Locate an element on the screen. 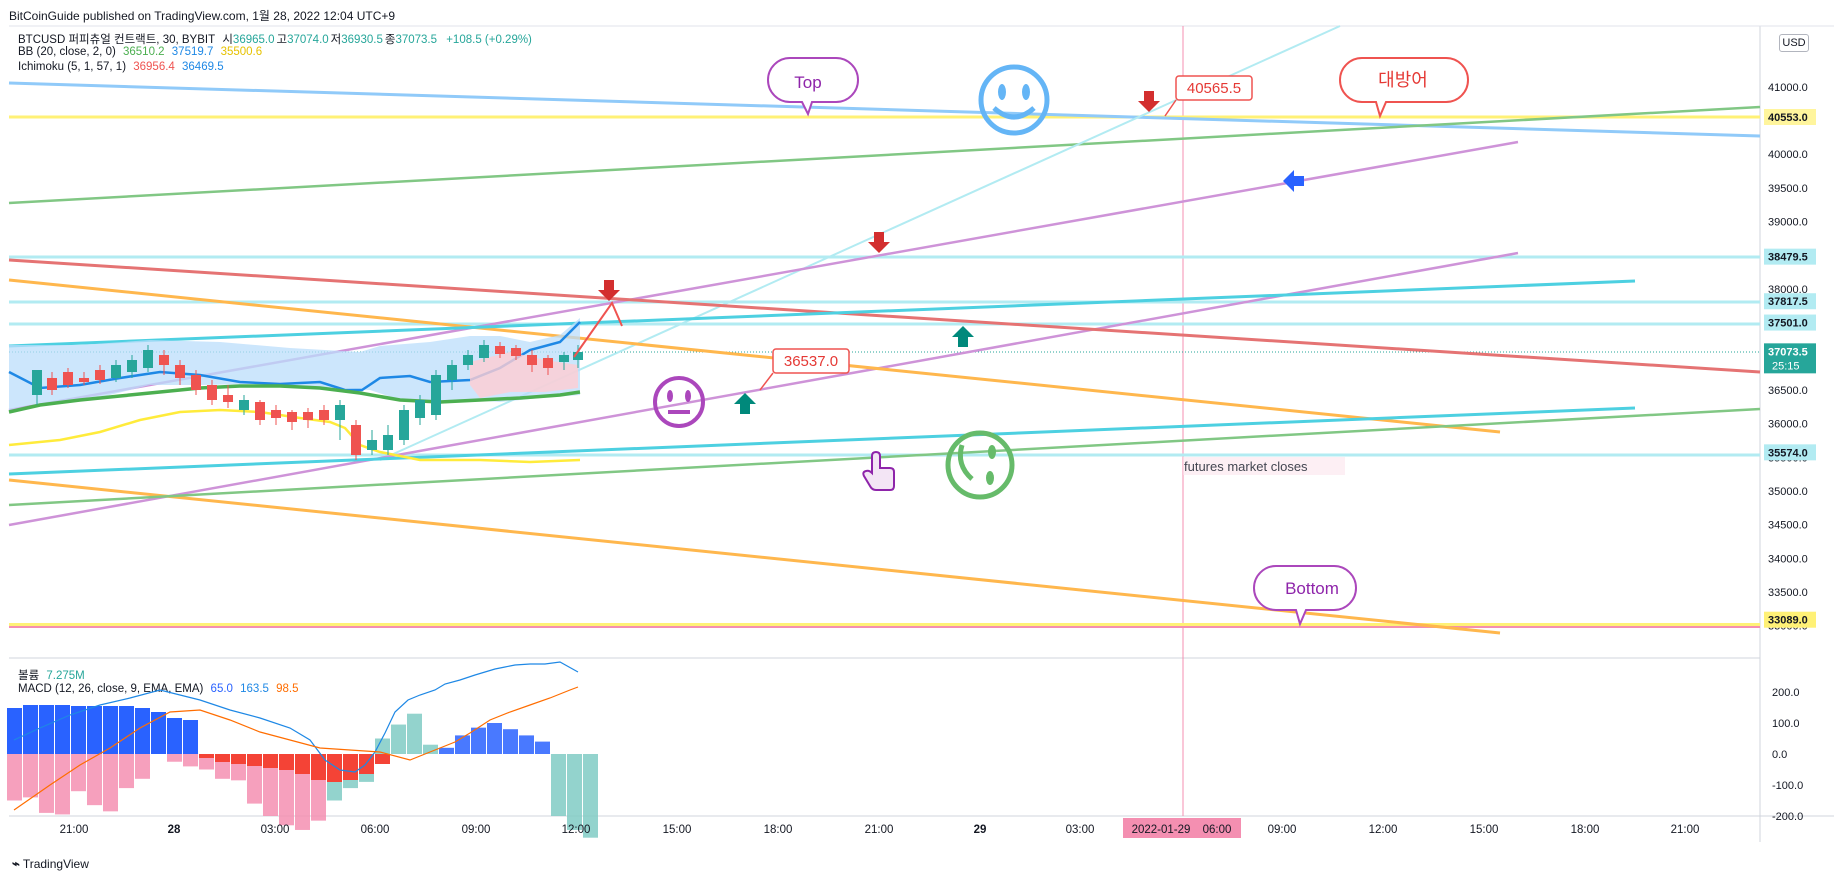 This screenshot has width=1834, height=878. tradingview-watermark: ⌁ TradingView is located at coordinates (50, 864).